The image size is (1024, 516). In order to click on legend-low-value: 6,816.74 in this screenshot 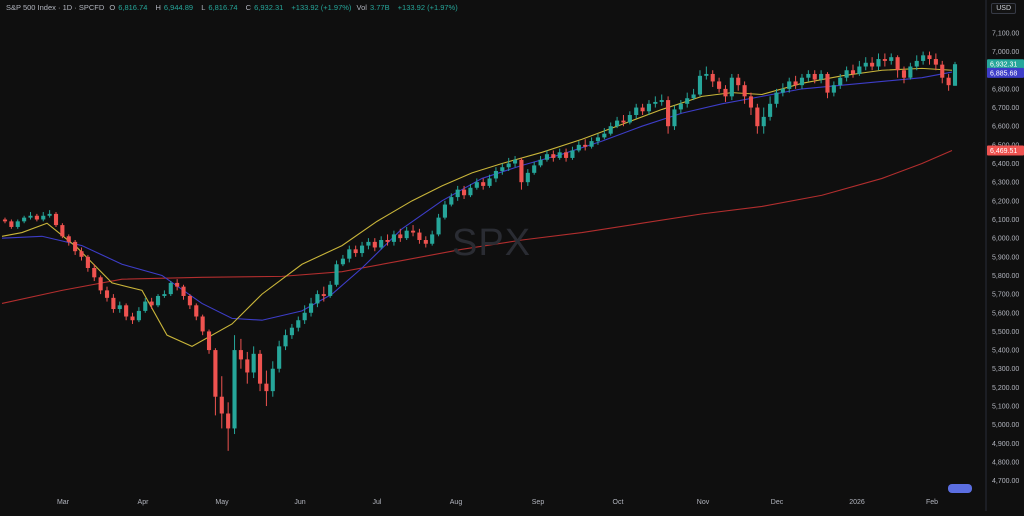, I will do `click(223, 7)`.